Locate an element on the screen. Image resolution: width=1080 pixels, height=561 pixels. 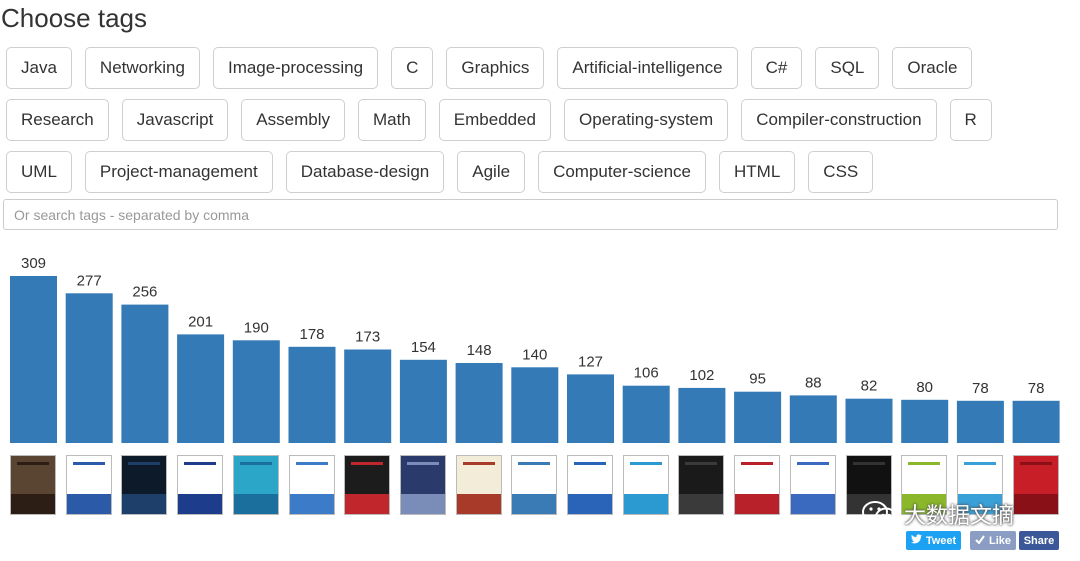
tag-button-graphics: Graphics is located at coordinates (495, 68).